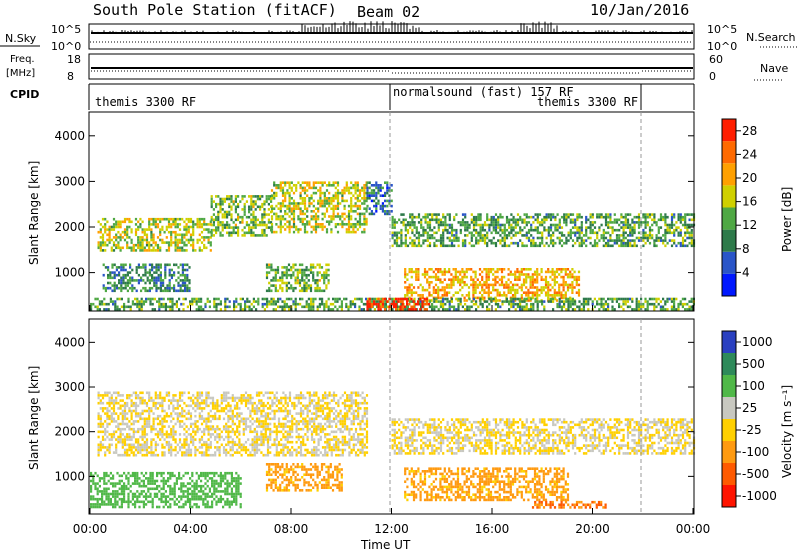  I want to click on colorbar-cell, so click(729, 240).